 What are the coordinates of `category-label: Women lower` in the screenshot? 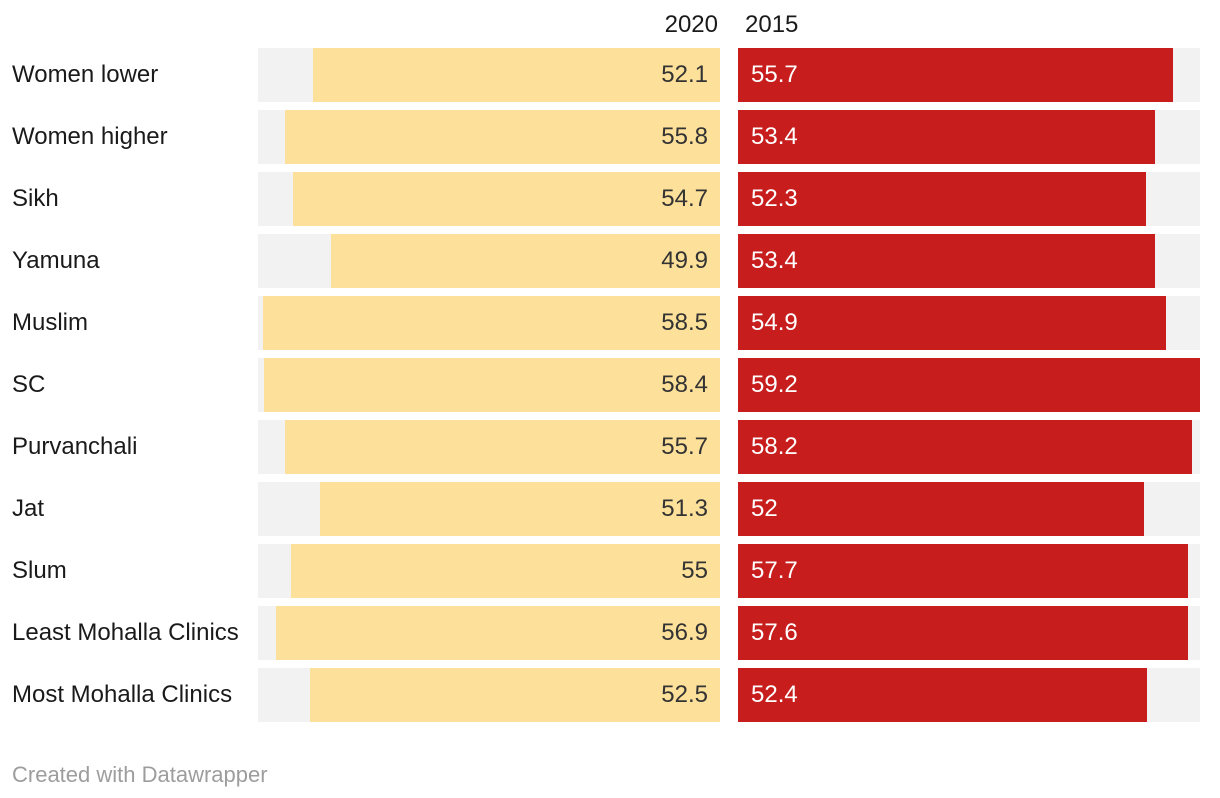 It's located at (85, 74).